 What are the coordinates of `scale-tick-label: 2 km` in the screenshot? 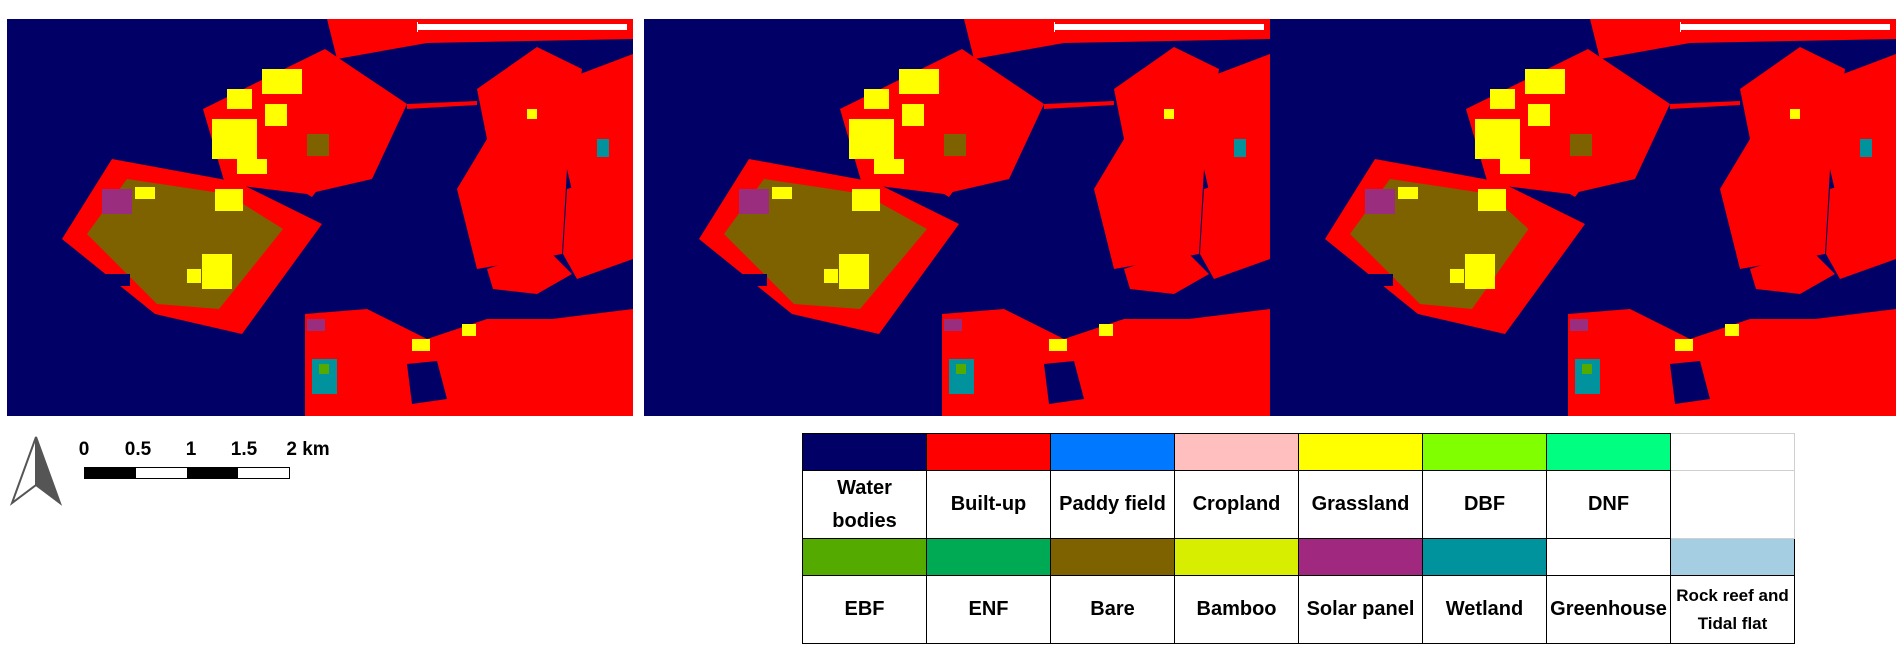 It's located at (308, 449).